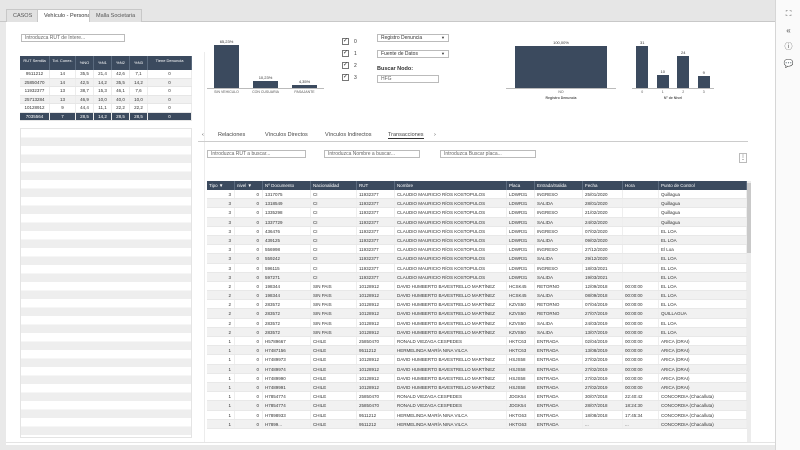  Describe the element at coordinates (85, 63) in the screenshot. I see `col-n0: %NO` at that location.